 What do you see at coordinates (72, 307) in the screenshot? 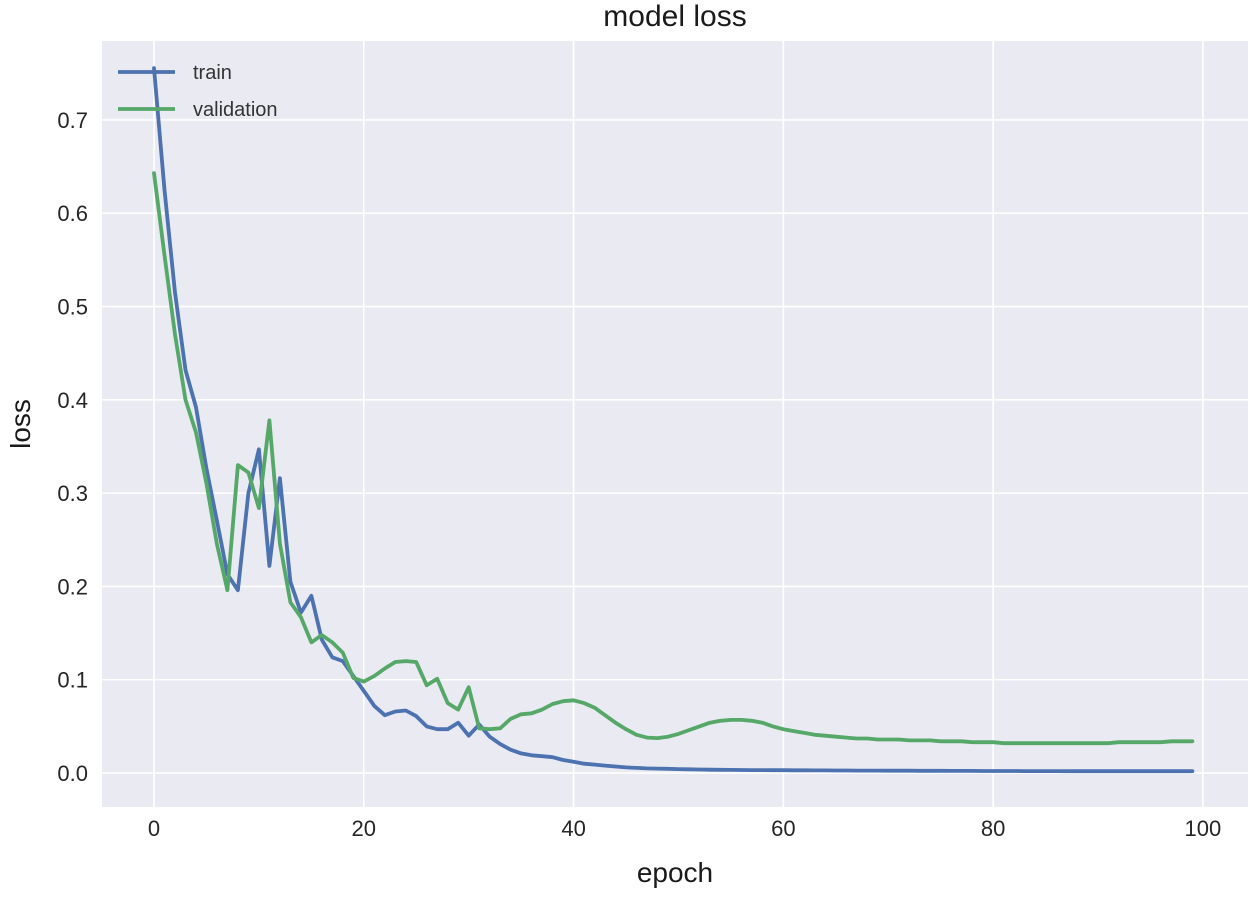
I see `y-tick-label: 0.5` at bounding box center [72, 307].